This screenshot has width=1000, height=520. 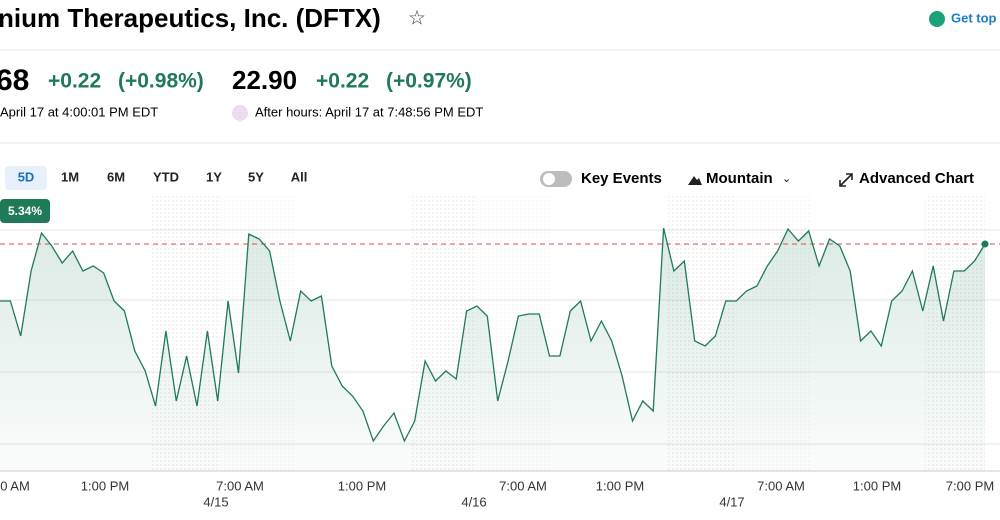 I want to click on ah-change: +0.22, so click(x=342, y=81).